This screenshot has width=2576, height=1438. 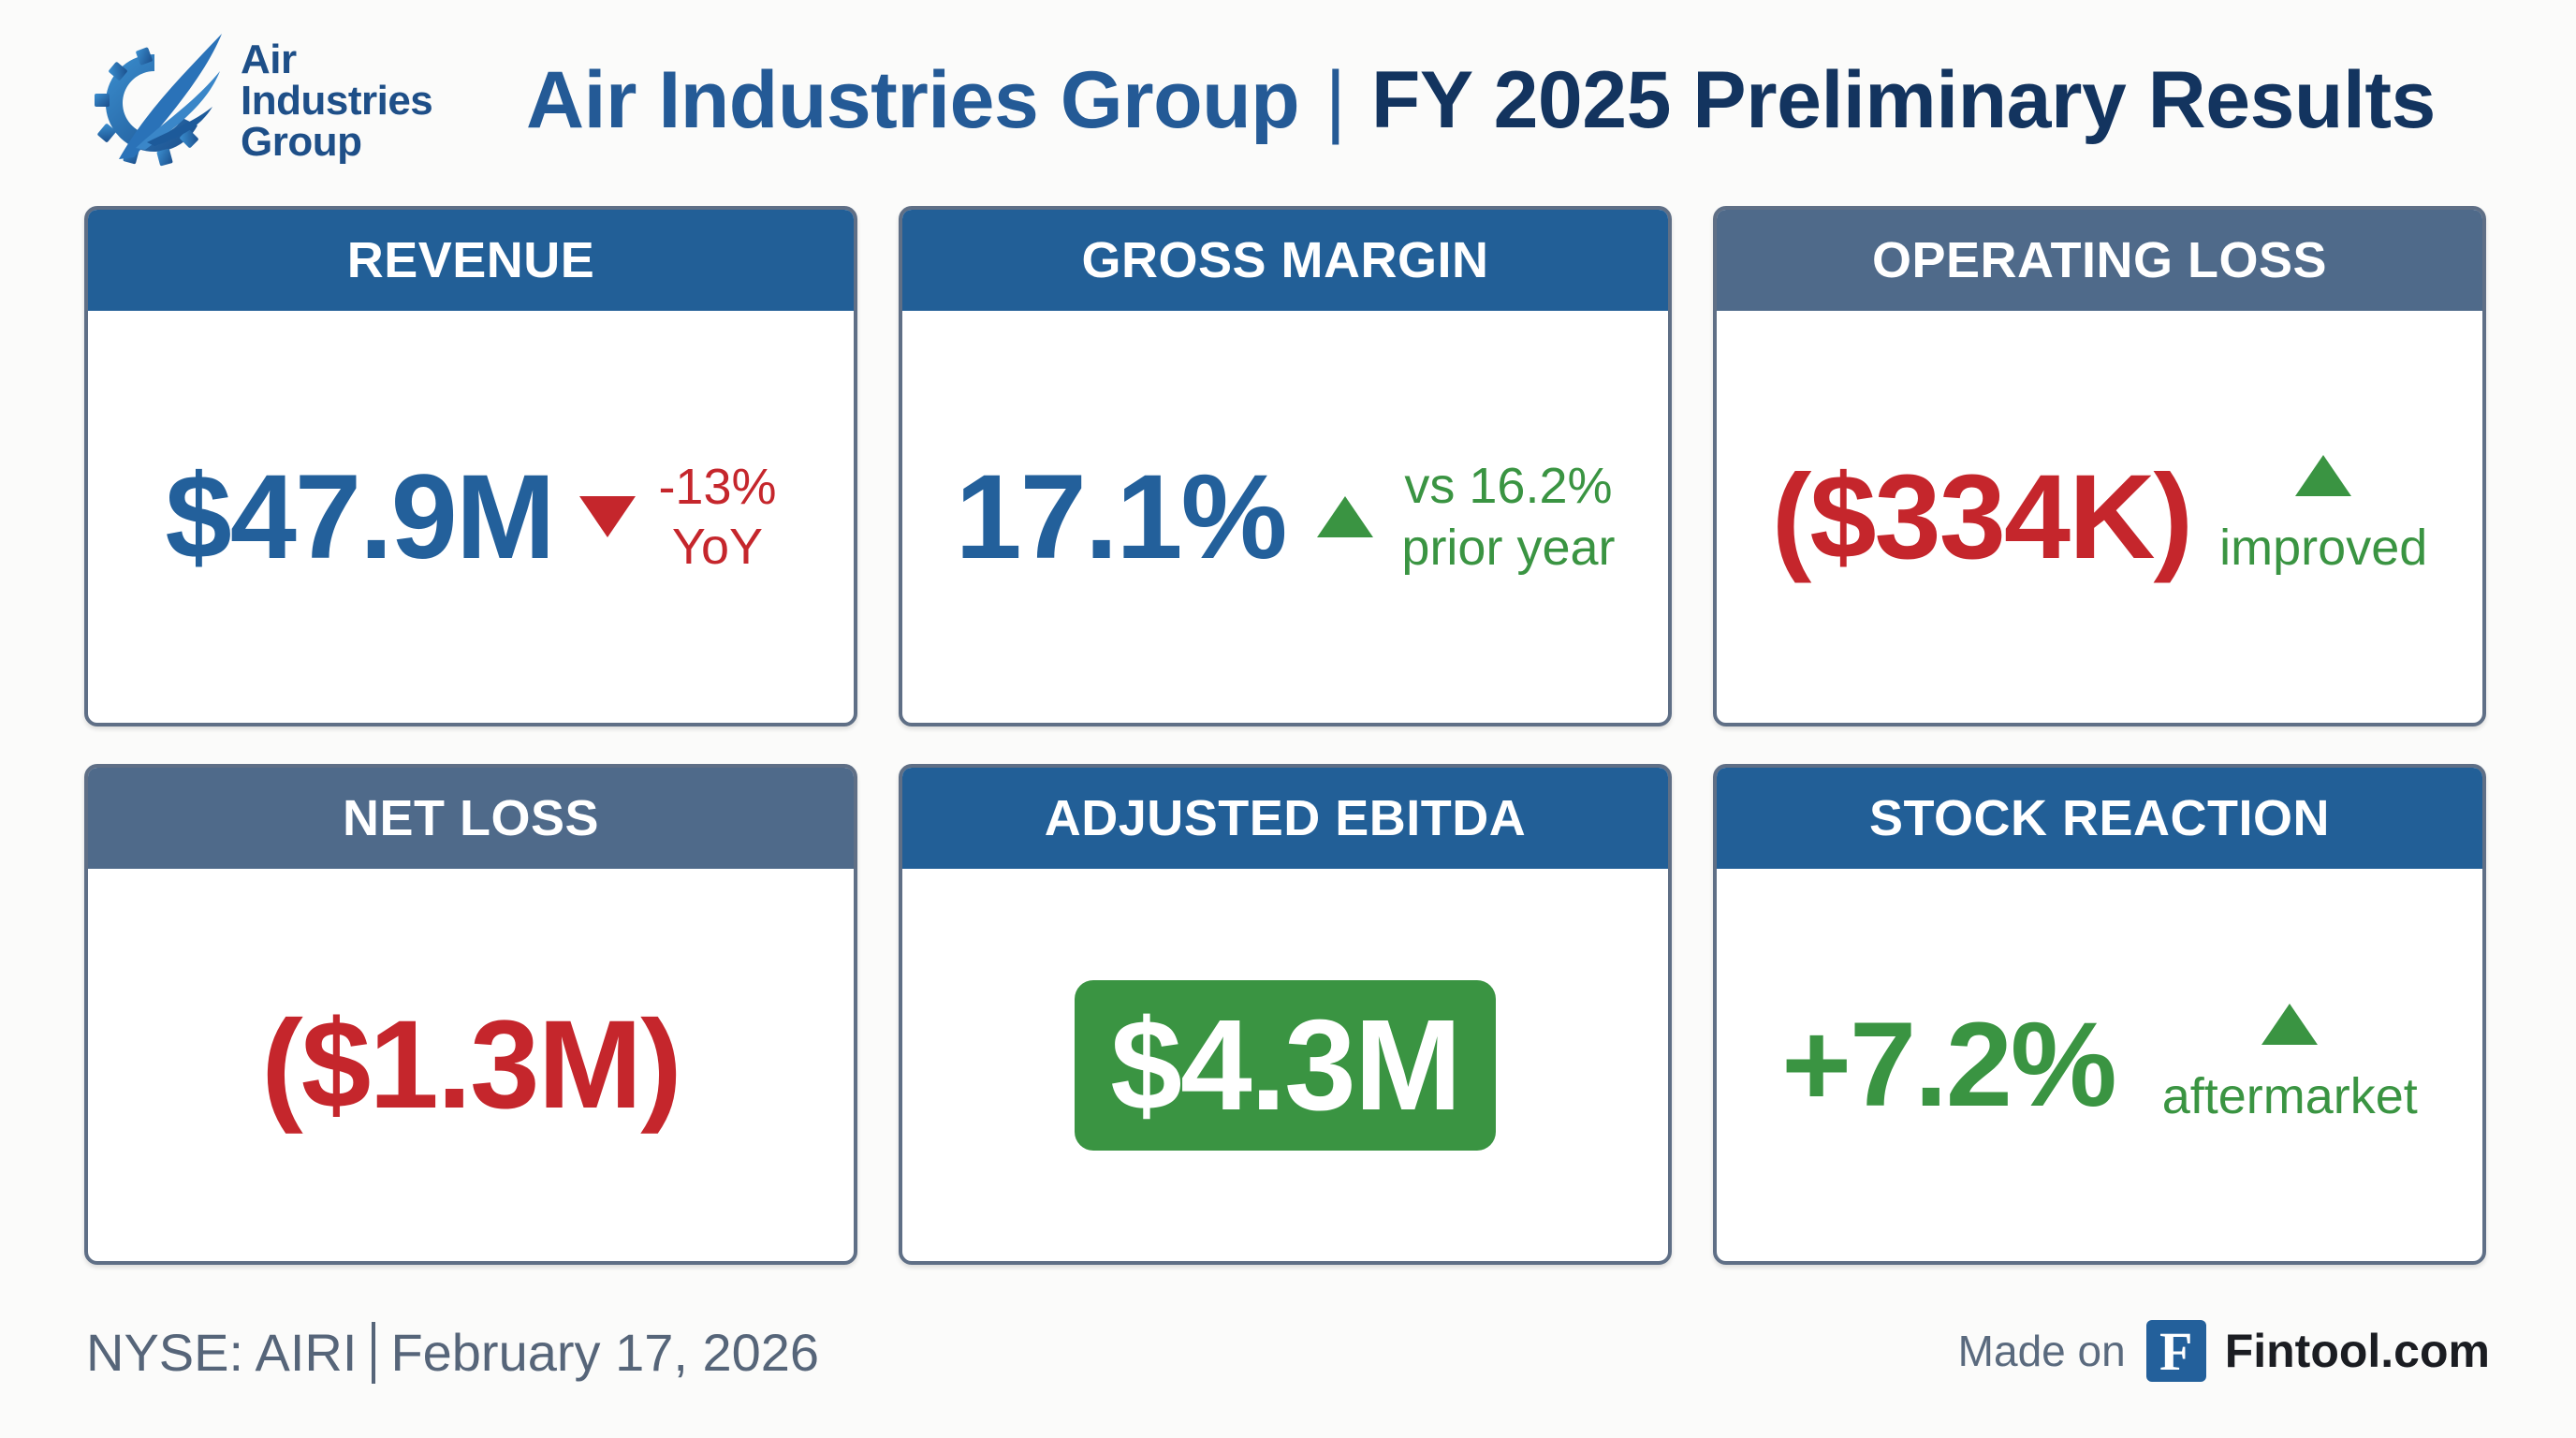 I want to click on card-header: OPERATING LOSS, so click(x=2099, y=260).